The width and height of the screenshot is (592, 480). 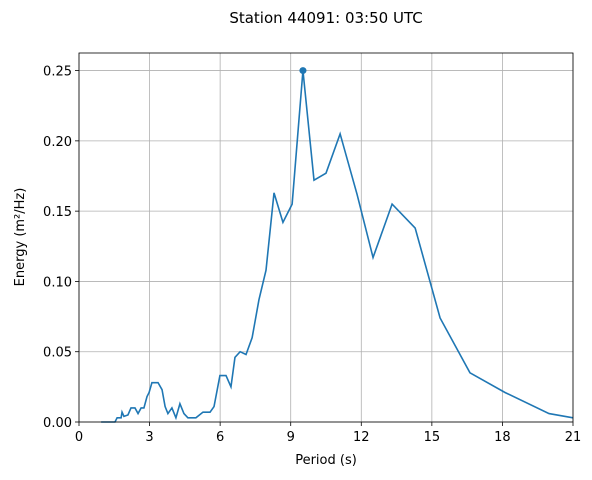 I want to click on x-tick-label: 12, so click(x=361, y=437).